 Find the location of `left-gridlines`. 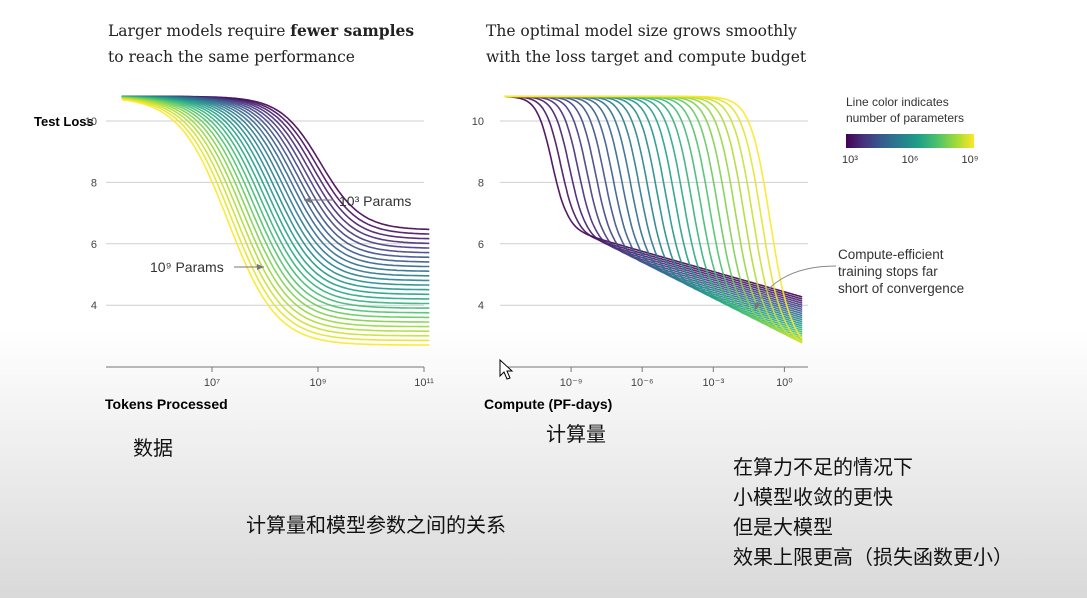

left-gridlines is located at coordinates (265, 213).